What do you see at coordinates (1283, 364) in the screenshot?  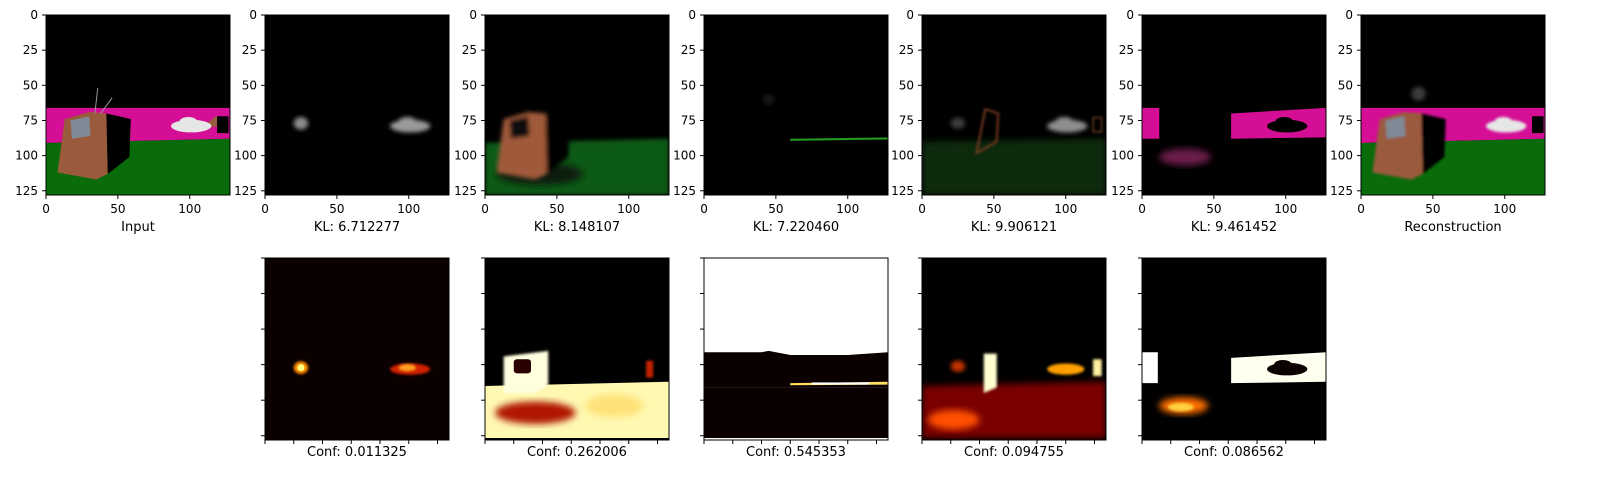 I see `heat-car-hole-roof` at bounding box center [1283, 364].